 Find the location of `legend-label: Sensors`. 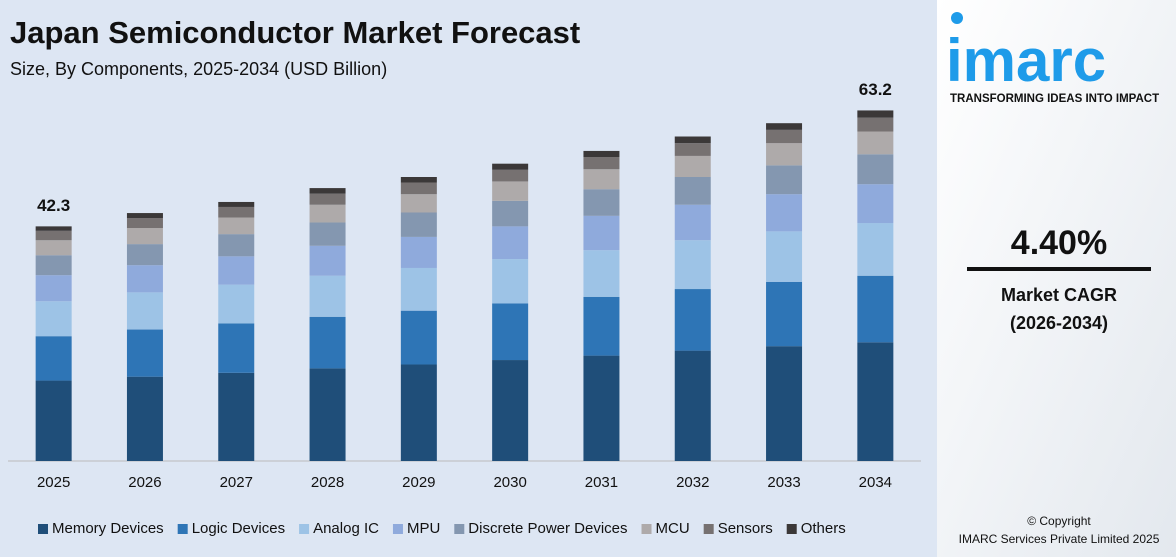

legend-label: Sensors is located at coordinates (745, 528).